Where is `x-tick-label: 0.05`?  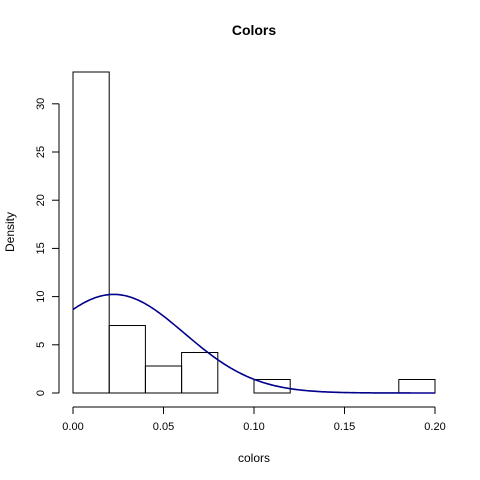
x-tick-label: 0.05 is located at coordinates (163, 427).